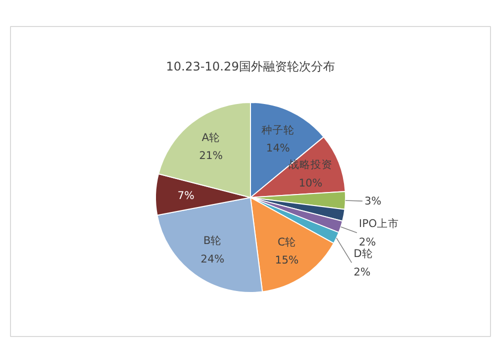 This screenshot has height=362, width=500. Describe the element at coordinates (251, 67) in the screenshot. I see `chart-title: 10.23-10.29国外融资轮次分布` at that location.